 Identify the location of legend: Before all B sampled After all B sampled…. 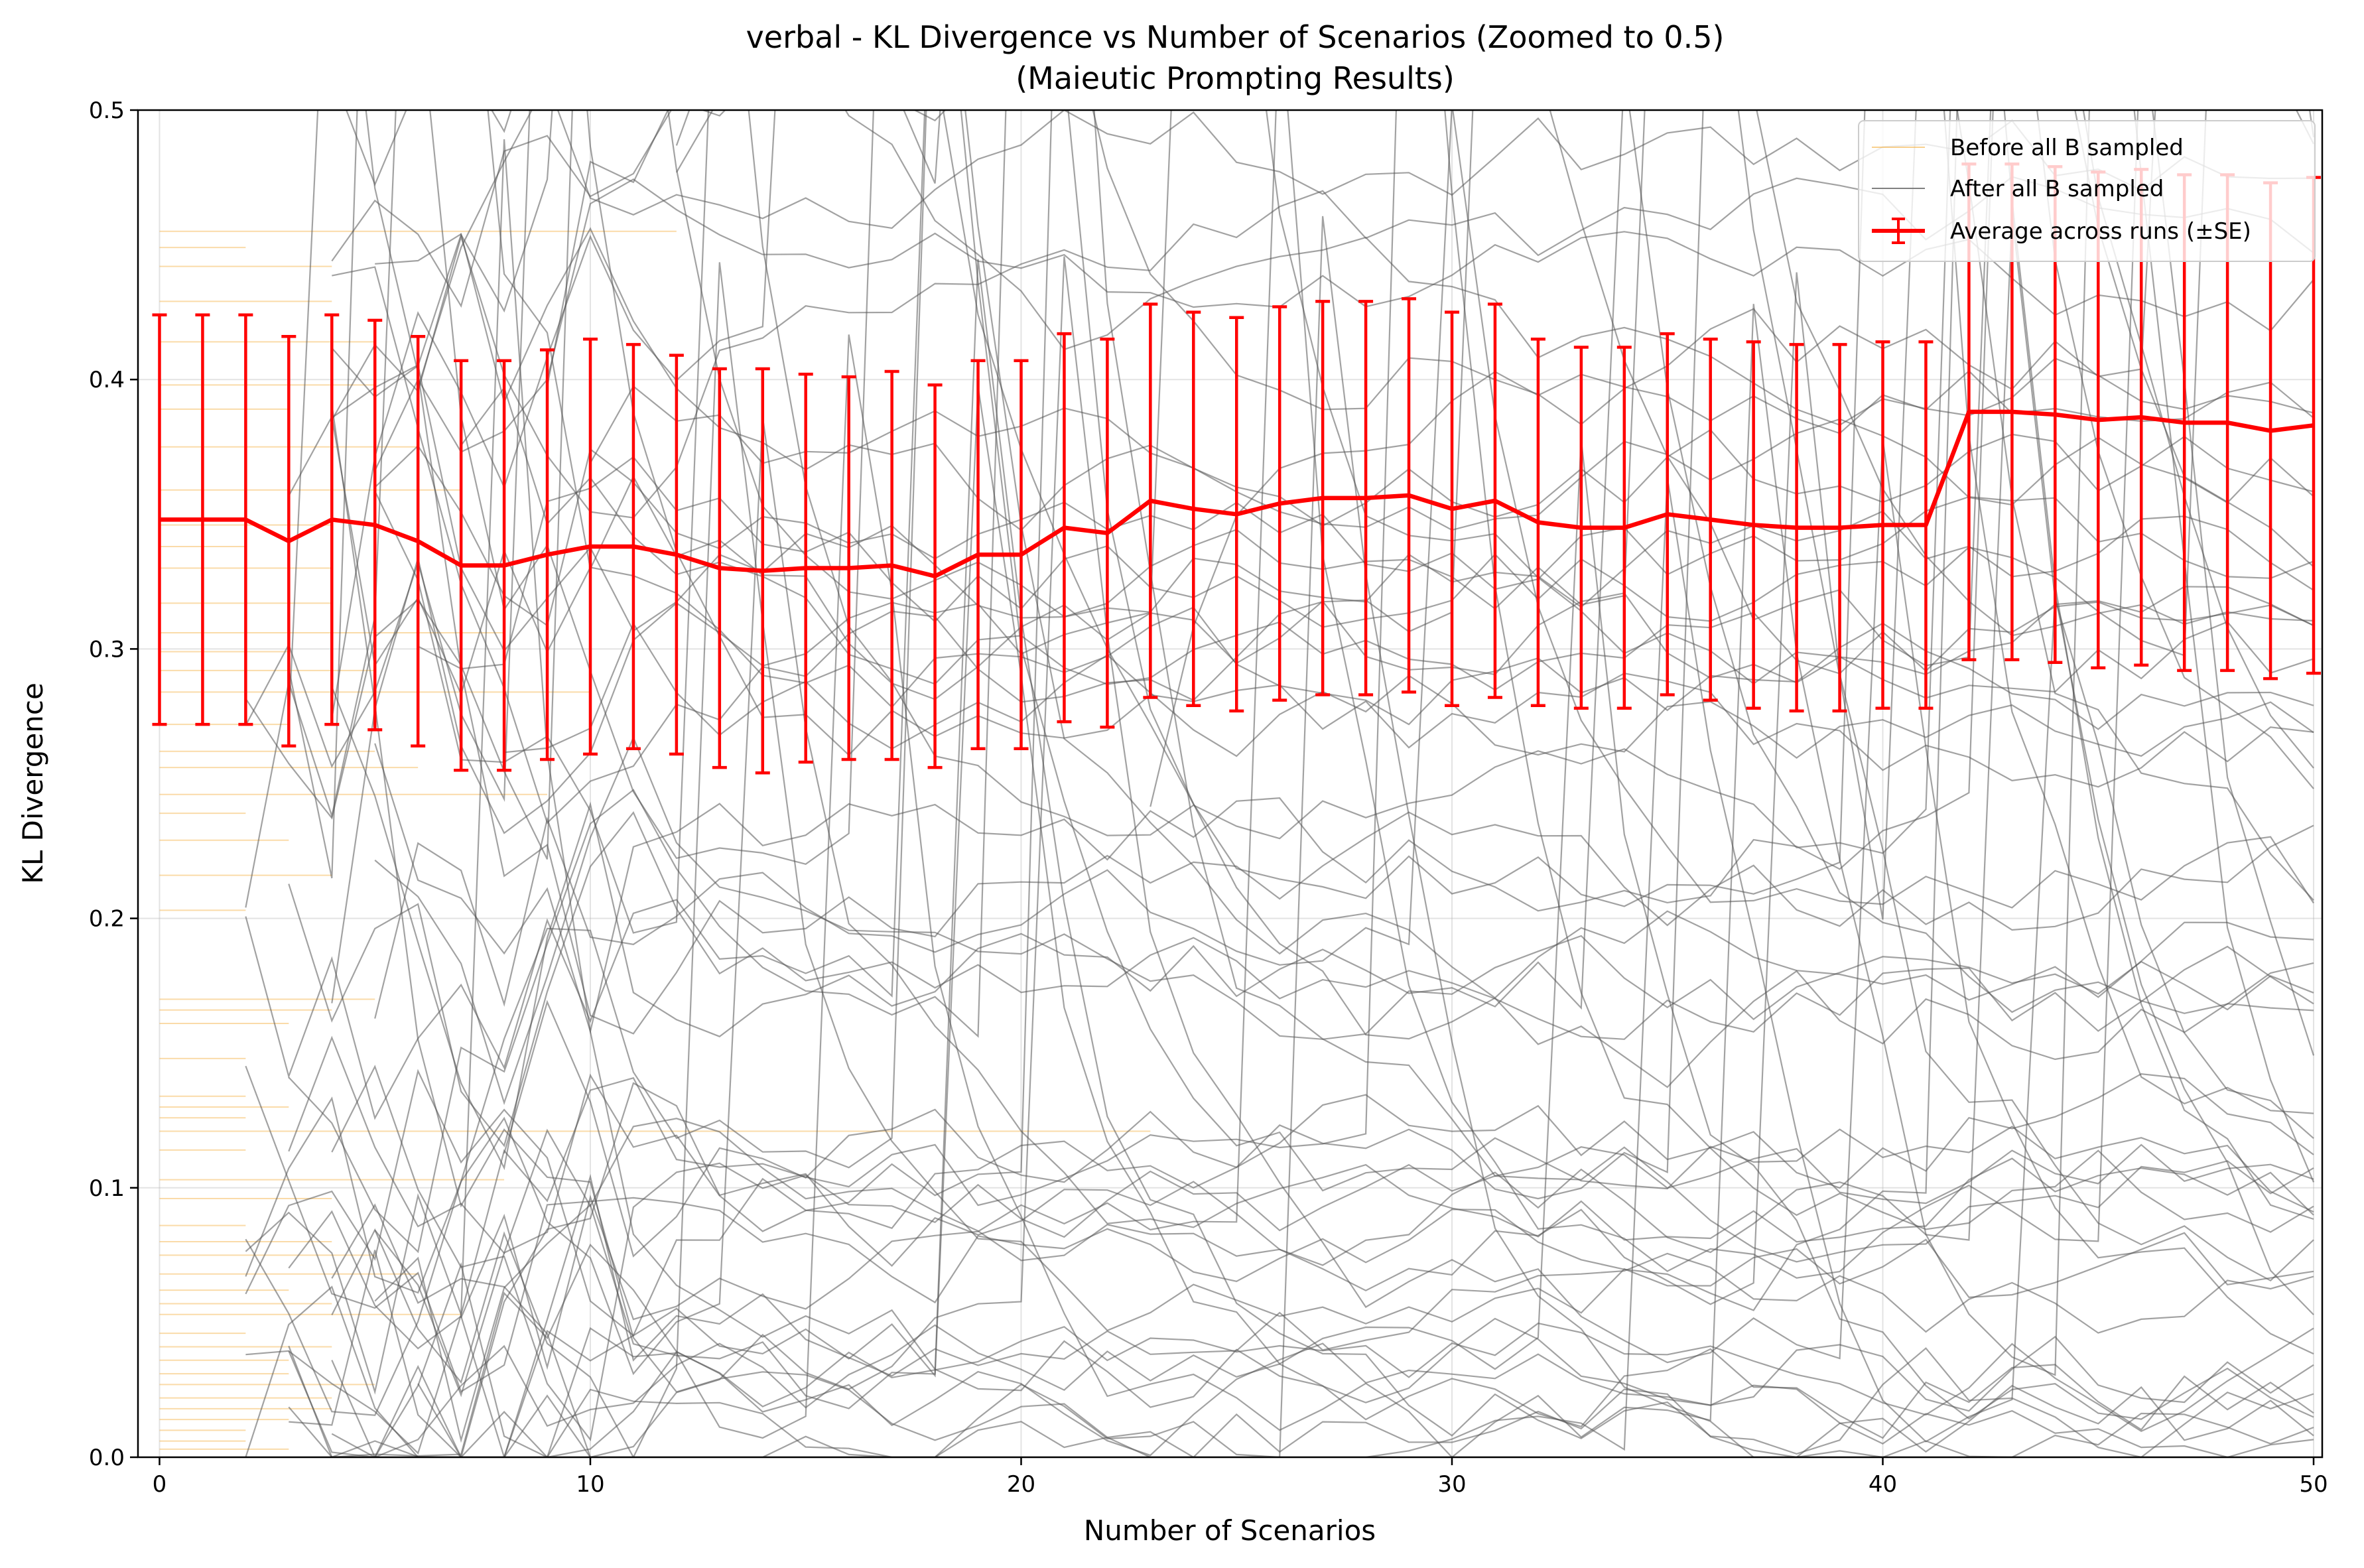
(2087, 191).